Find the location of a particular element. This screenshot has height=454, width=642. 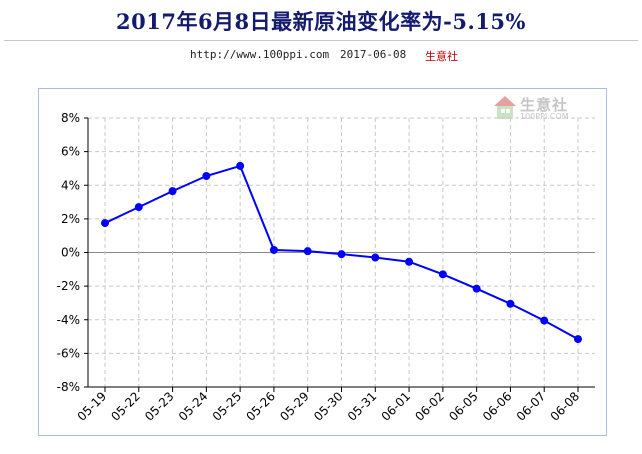

x-tick-label: 05-19 is located at coordinates (92, 406).